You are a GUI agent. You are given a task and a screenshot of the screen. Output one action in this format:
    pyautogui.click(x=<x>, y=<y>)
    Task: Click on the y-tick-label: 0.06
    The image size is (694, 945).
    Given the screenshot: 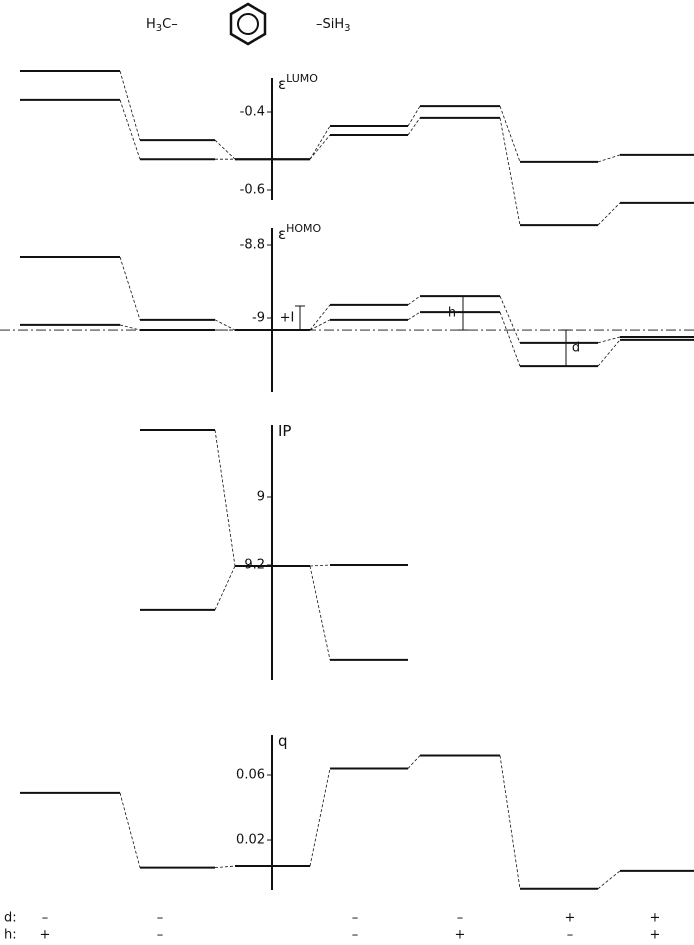 What is the action you would take?
    pyautogui.click(x=250, y=775)
    